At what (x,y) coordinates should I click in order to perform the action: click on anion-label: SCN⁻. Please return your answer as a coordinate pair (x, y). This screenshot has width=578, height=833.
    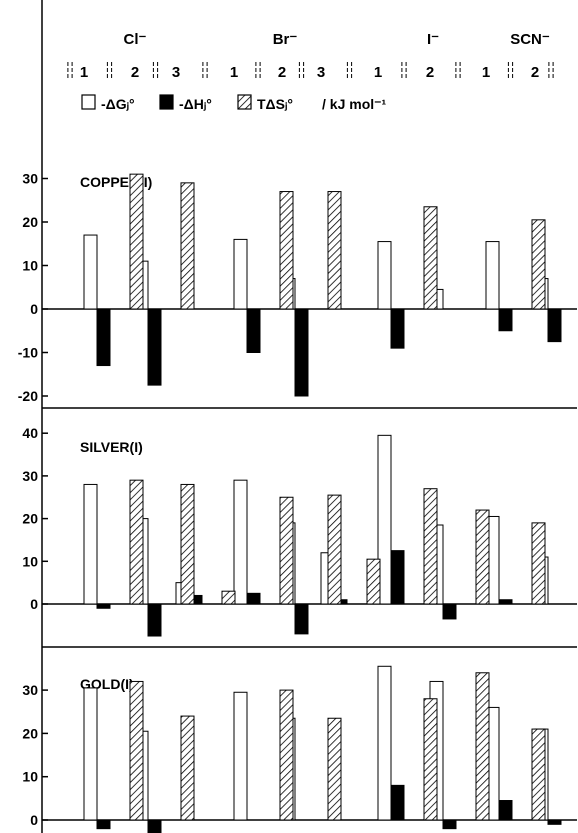
    Looking at the image, I should click on (530, 39).